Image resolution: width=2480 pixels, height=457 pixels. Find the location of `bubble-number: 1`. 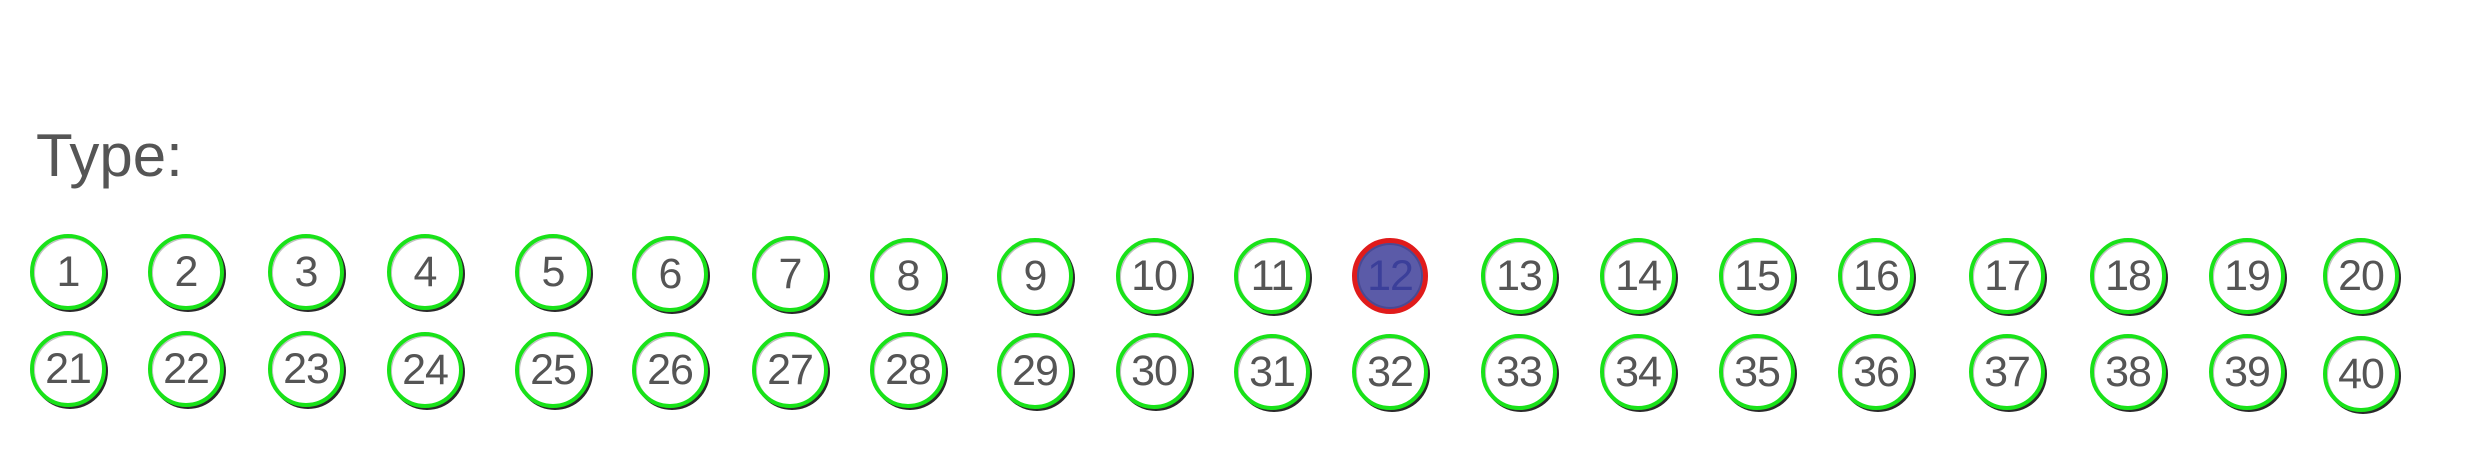

bubble-number: 1 is located at coordinates (68, 271).